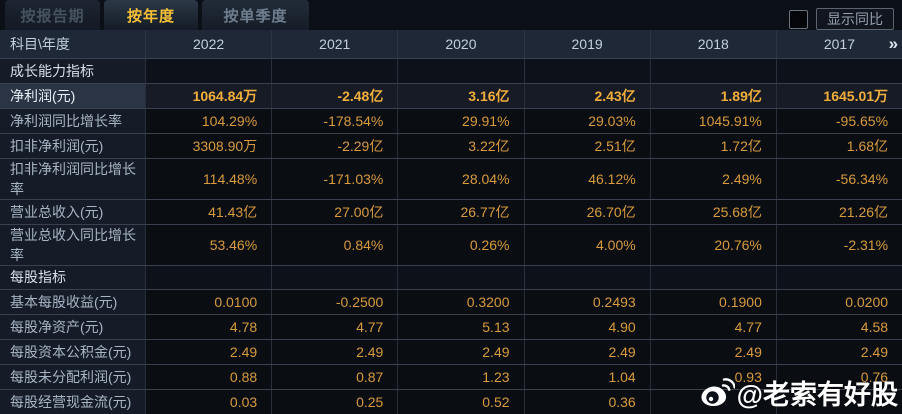  I want to click on table-cell: 29.03%, so click(586, 120).